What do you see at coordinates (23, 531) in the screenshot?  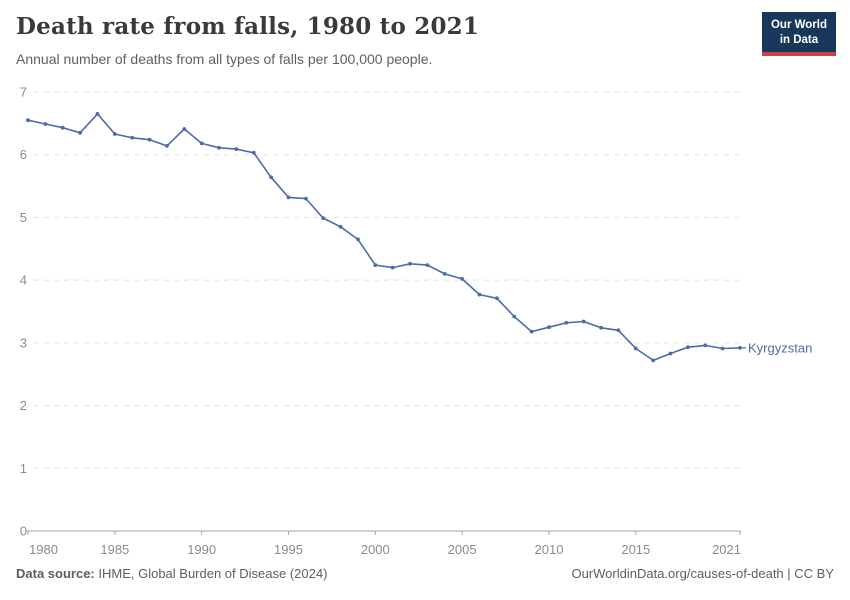 I see `y-tick-label-0: 0` at bounding box center [23, 531].